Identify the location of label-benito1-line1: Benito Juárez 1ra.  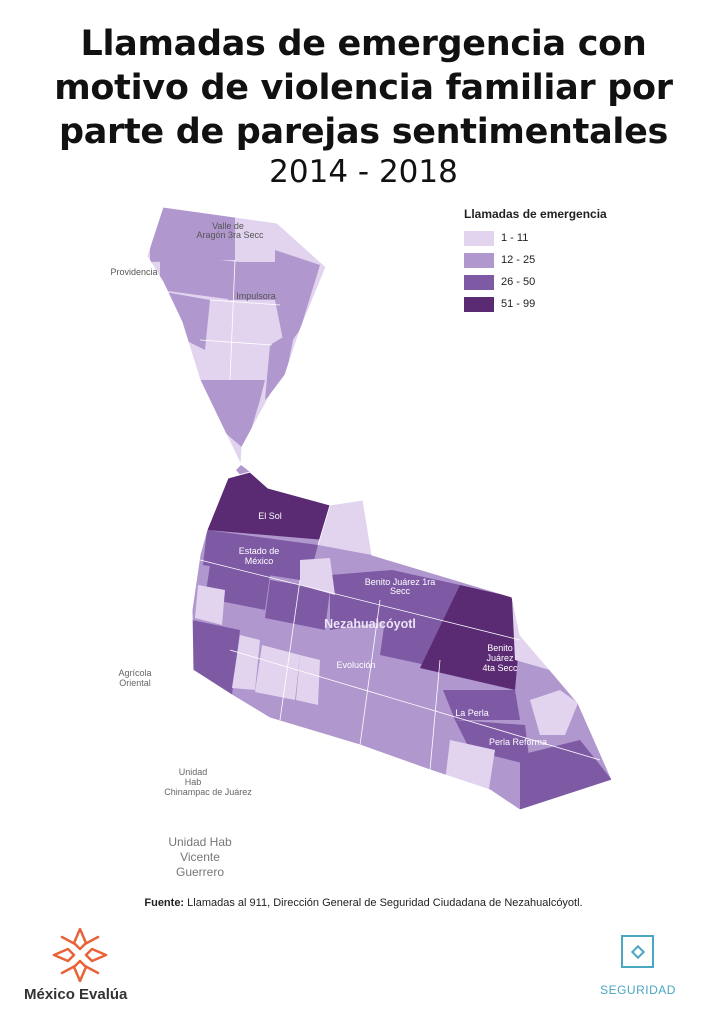
(400, 582).